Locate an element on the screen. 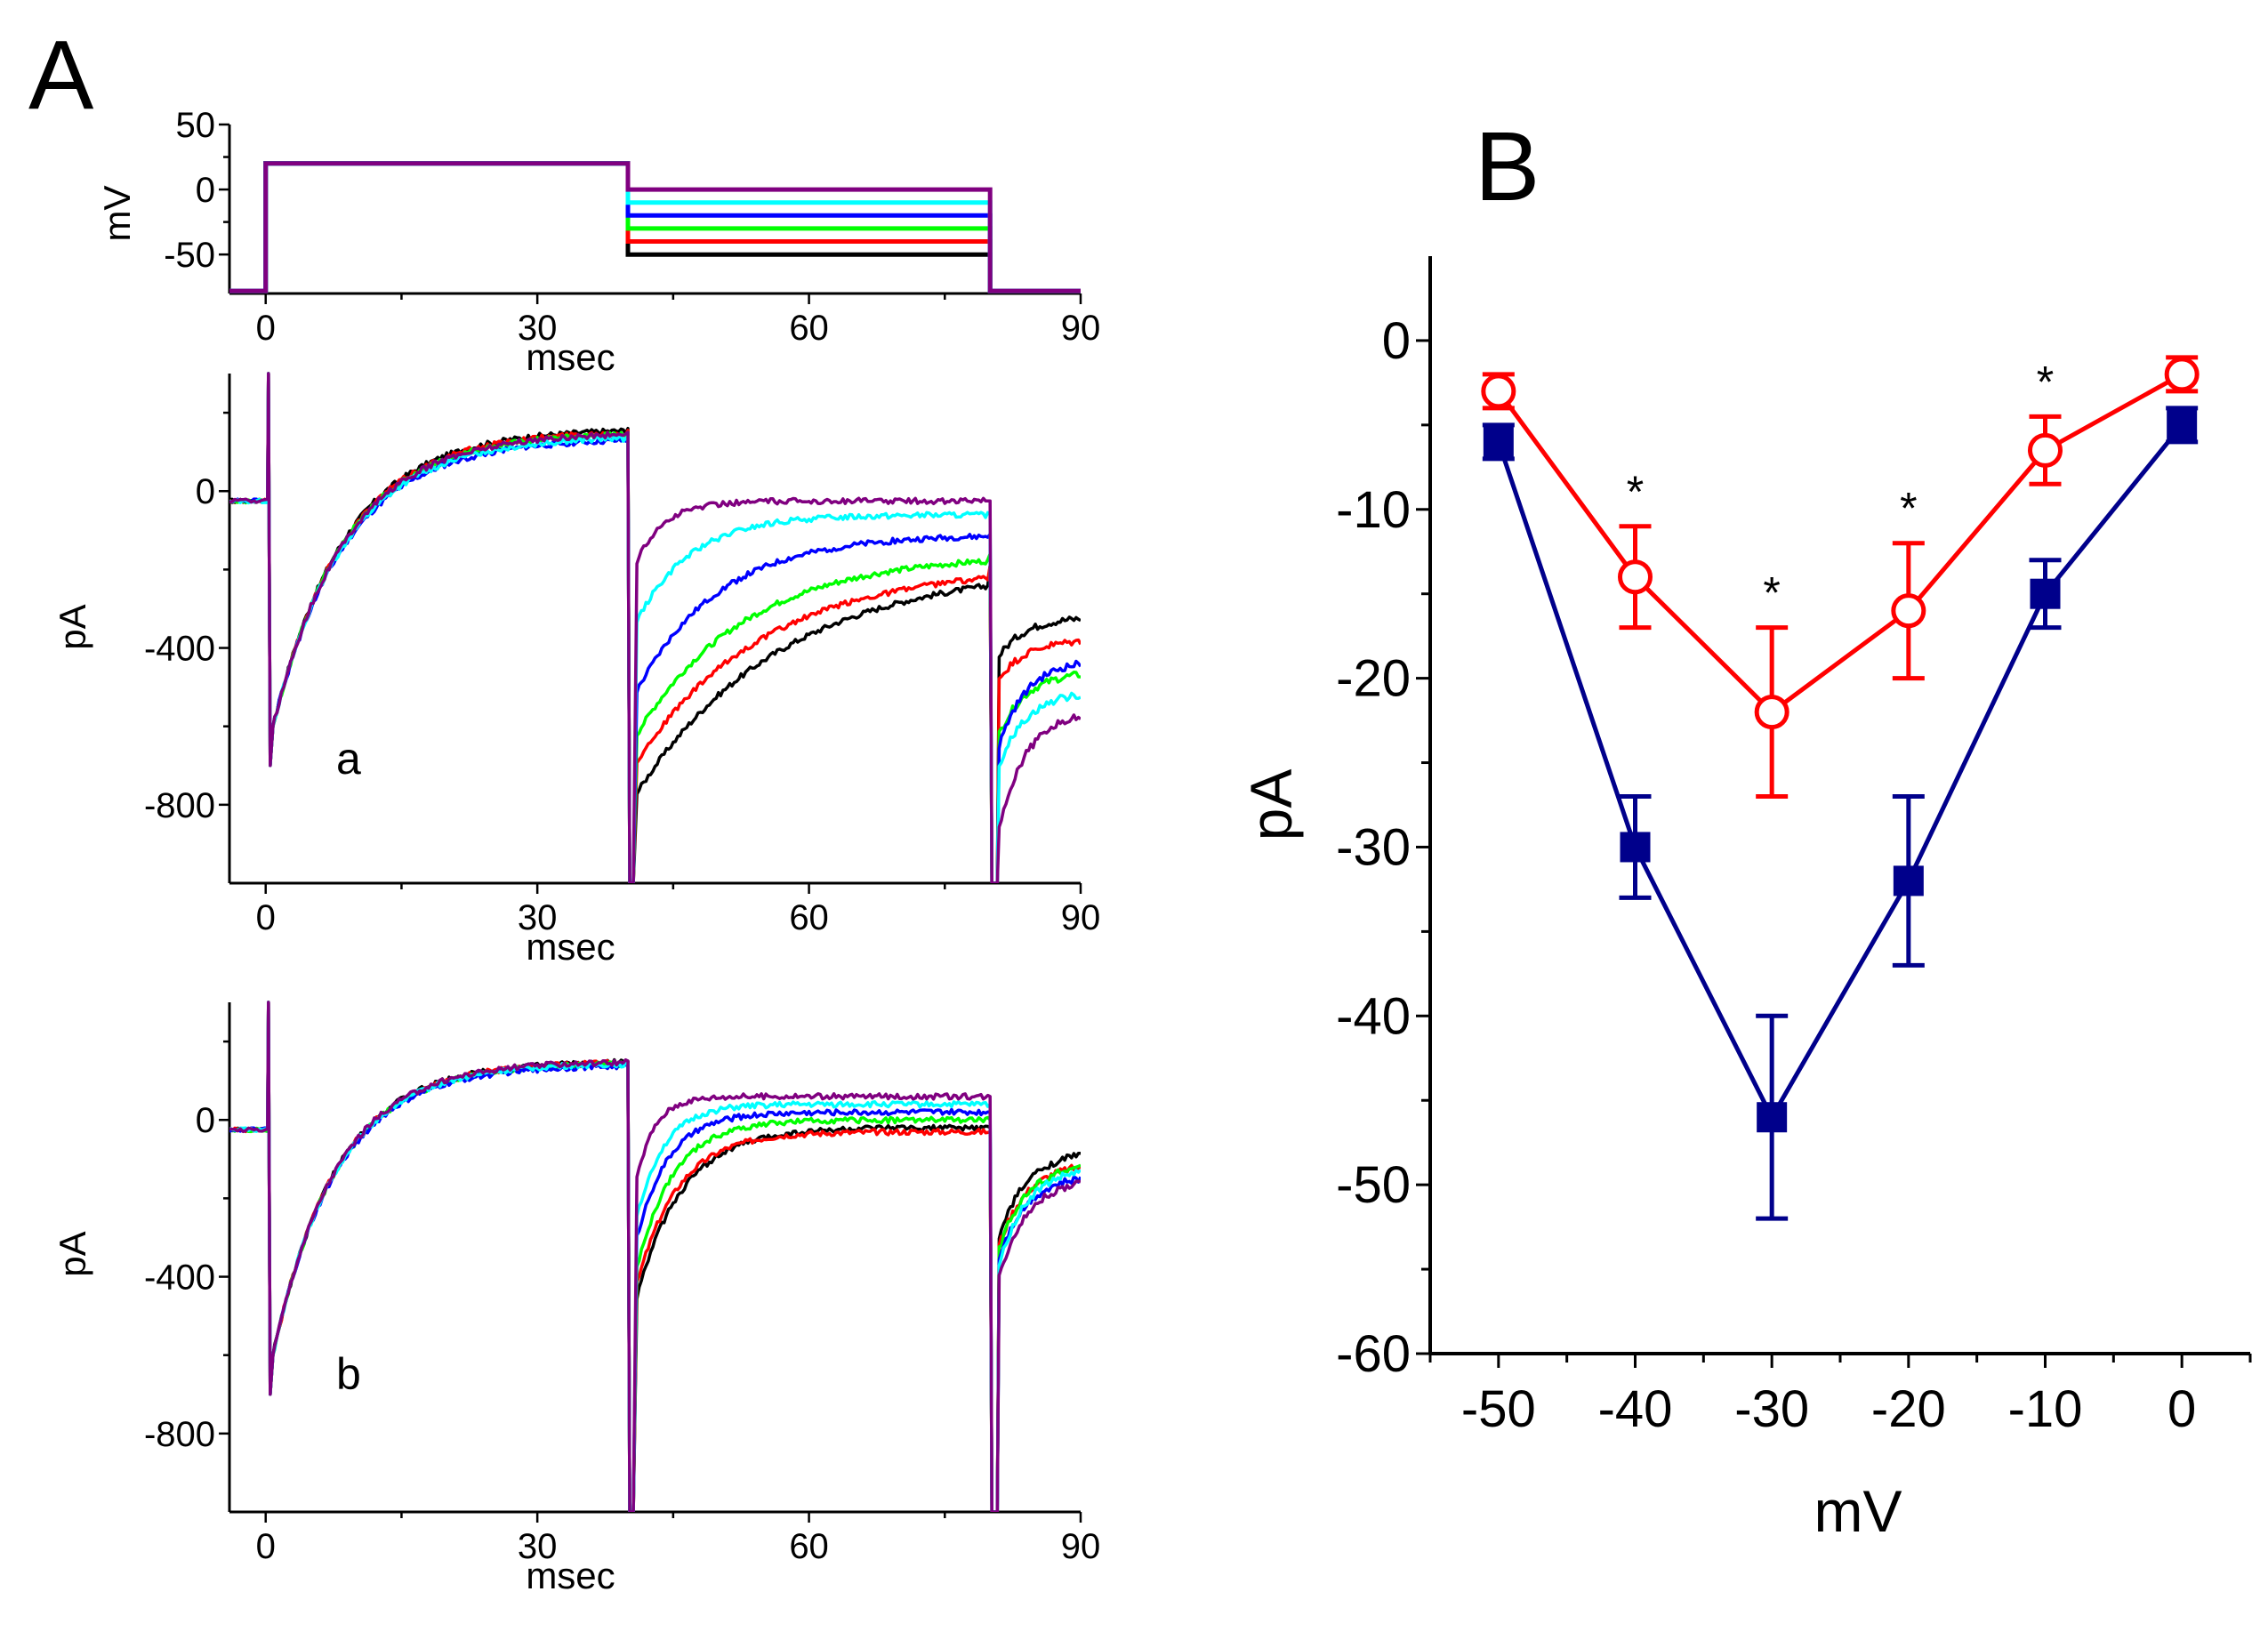 The width and height of the screenshot is (2268, 1640). series-treated is located at coordinates (1840, 577).